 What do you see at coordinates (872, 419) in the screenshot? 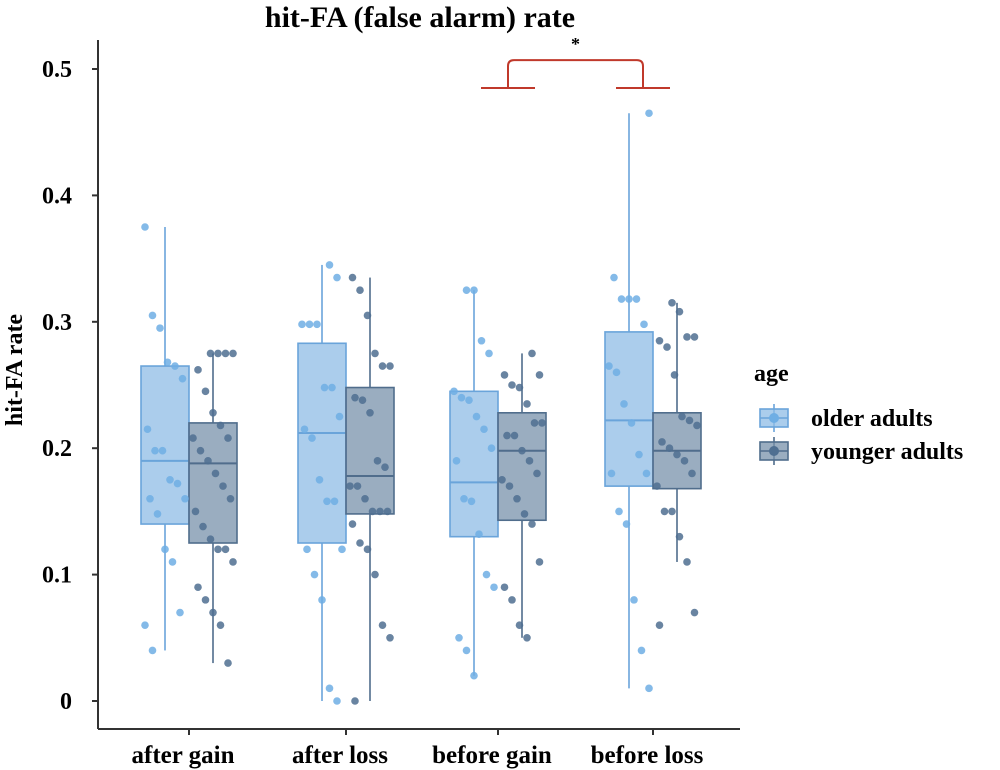
I see `legend-label: older adults` at bounding box center [872, 419].